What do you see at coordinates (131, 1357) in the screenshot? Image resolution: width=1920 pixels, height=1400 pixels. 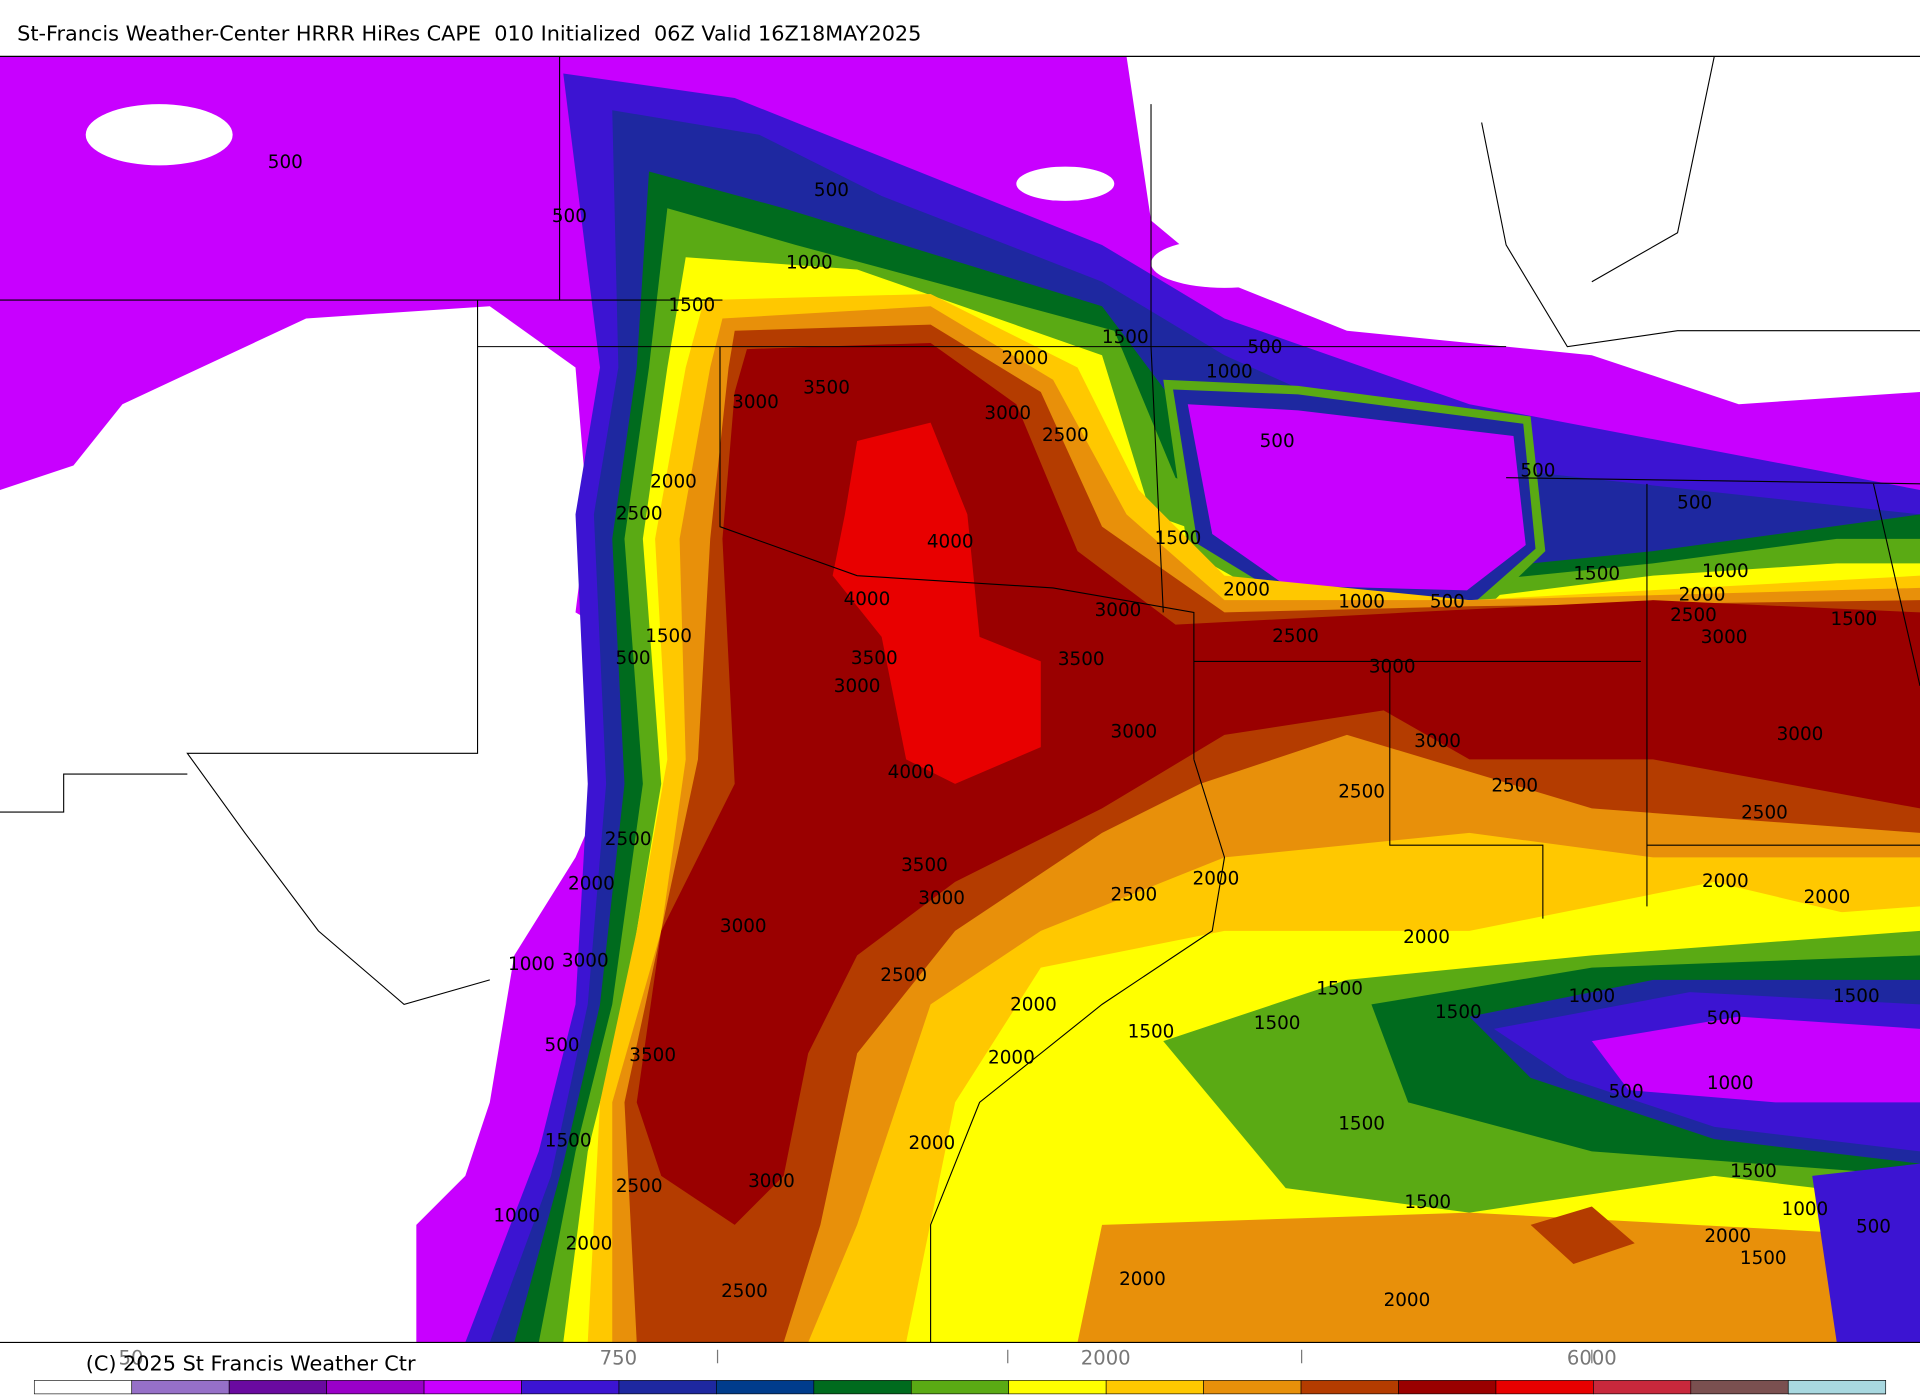 I see `colorbar-label: 50` at bounding box center [131, 1357].